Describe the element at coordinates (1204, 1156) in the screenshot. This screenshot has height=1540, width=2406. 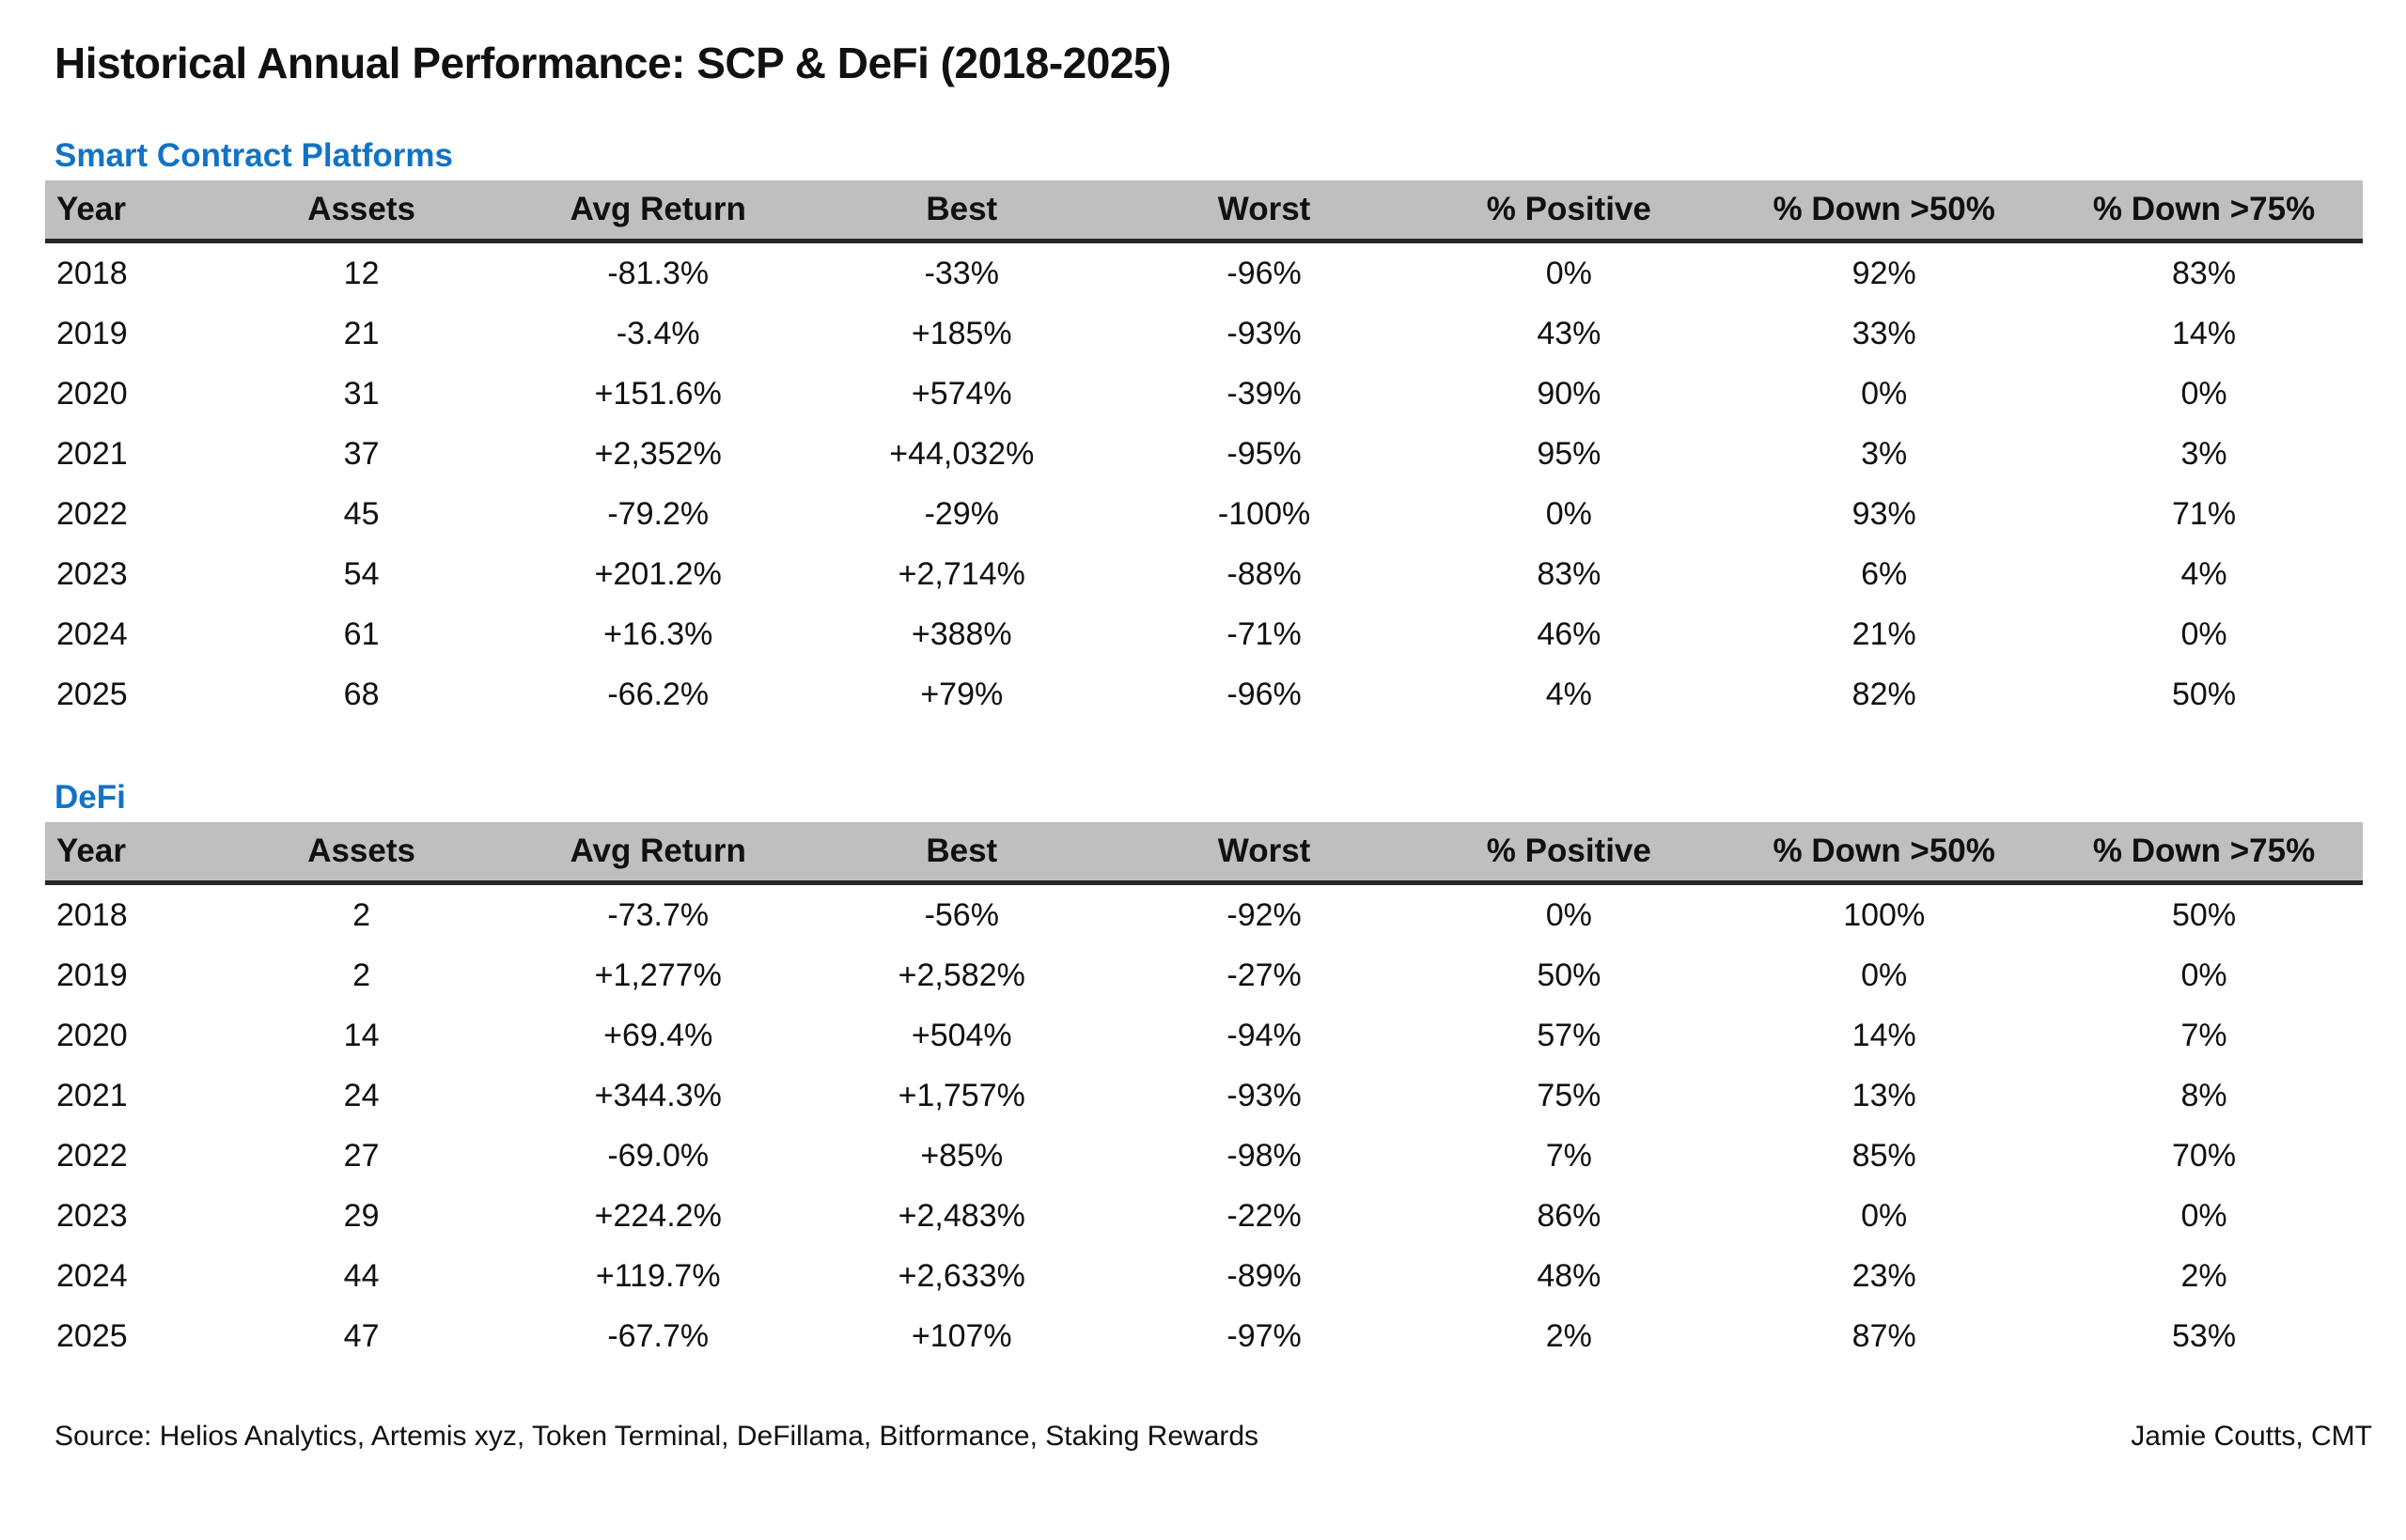
I see `table-row: 2022 27 -69.0% +85% -98% 7% 85% 70%` at that location.